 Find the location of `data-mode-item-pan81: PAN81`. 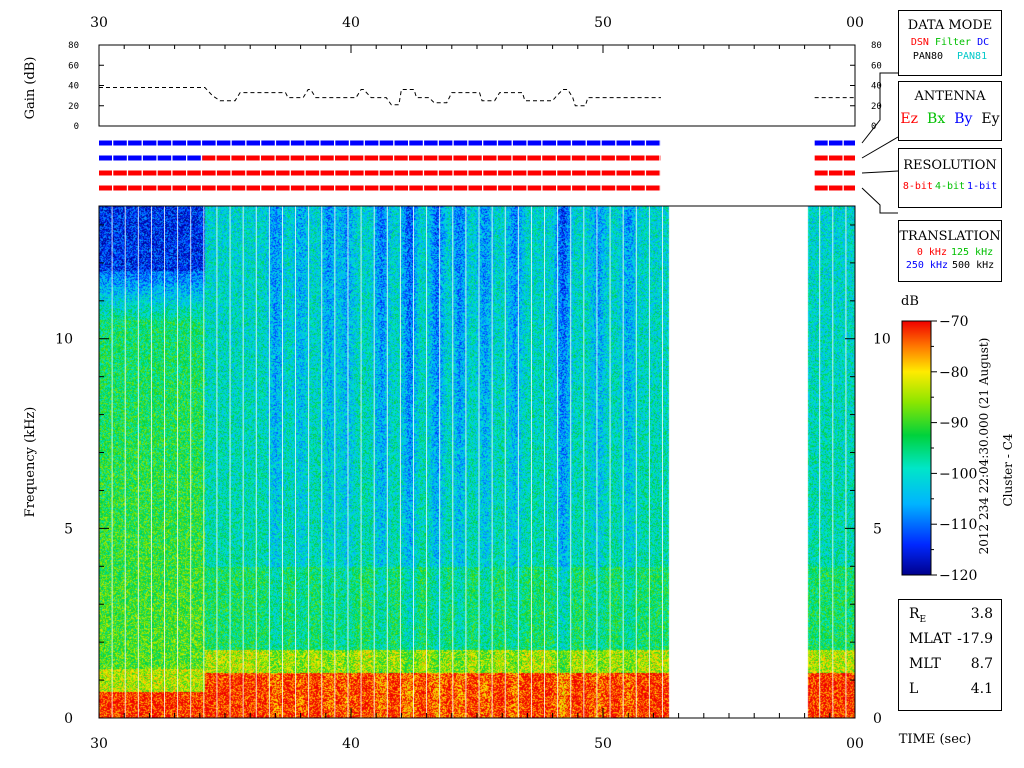

data-mode-item-pan81: PAN81 is located at coordinates (972, 56).